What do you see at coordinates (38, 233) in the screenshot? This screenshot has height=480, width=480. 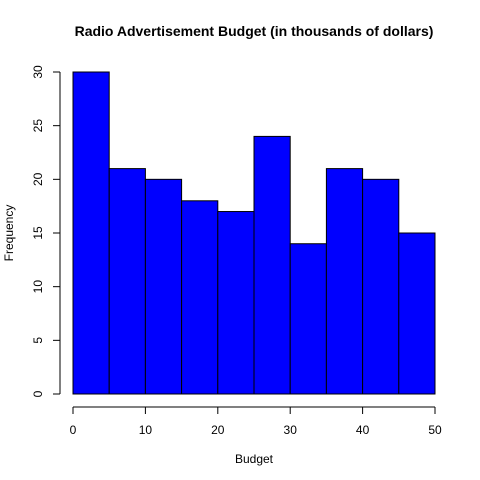 I see `y-tick-label-3: 15` at bounding box center [38, 233].